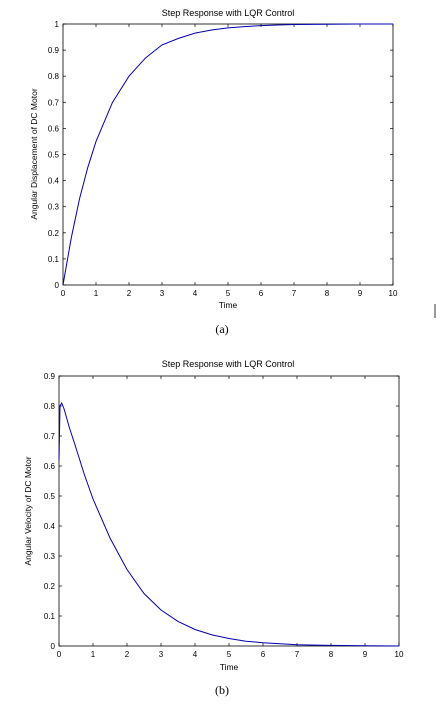  What do you see at coordinates (222, 690) in the screenshot?
I see `figure-caption: (b)` at bounding box center [222, 690].